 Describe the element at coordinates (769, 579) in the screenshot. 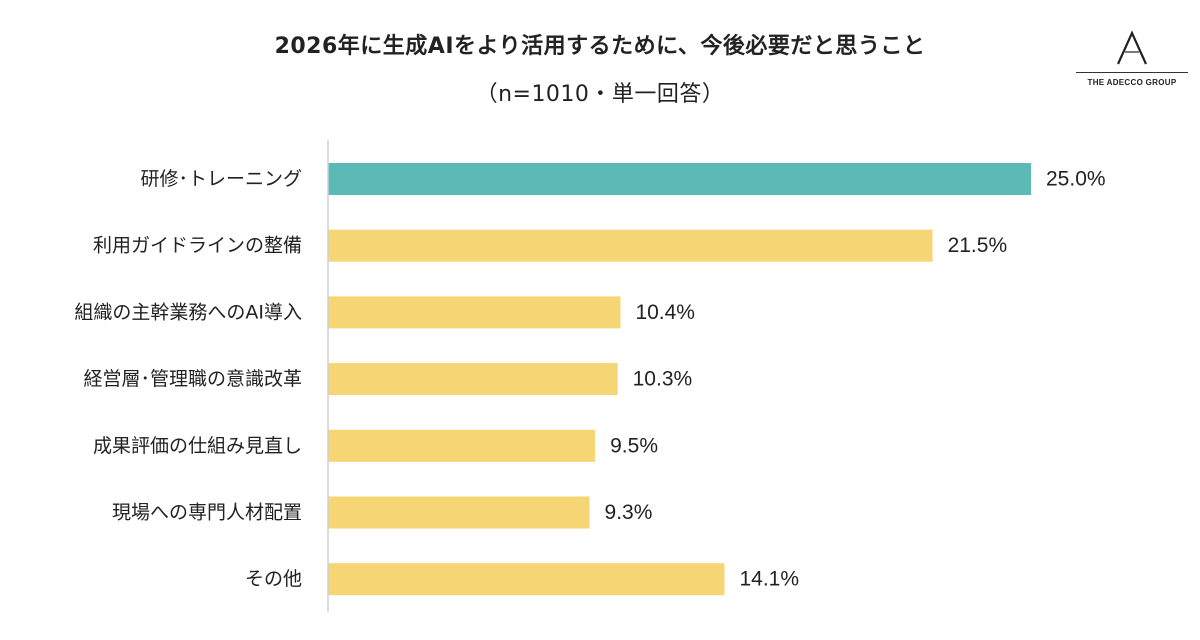

I see `value-label: 14.1%` at that location.